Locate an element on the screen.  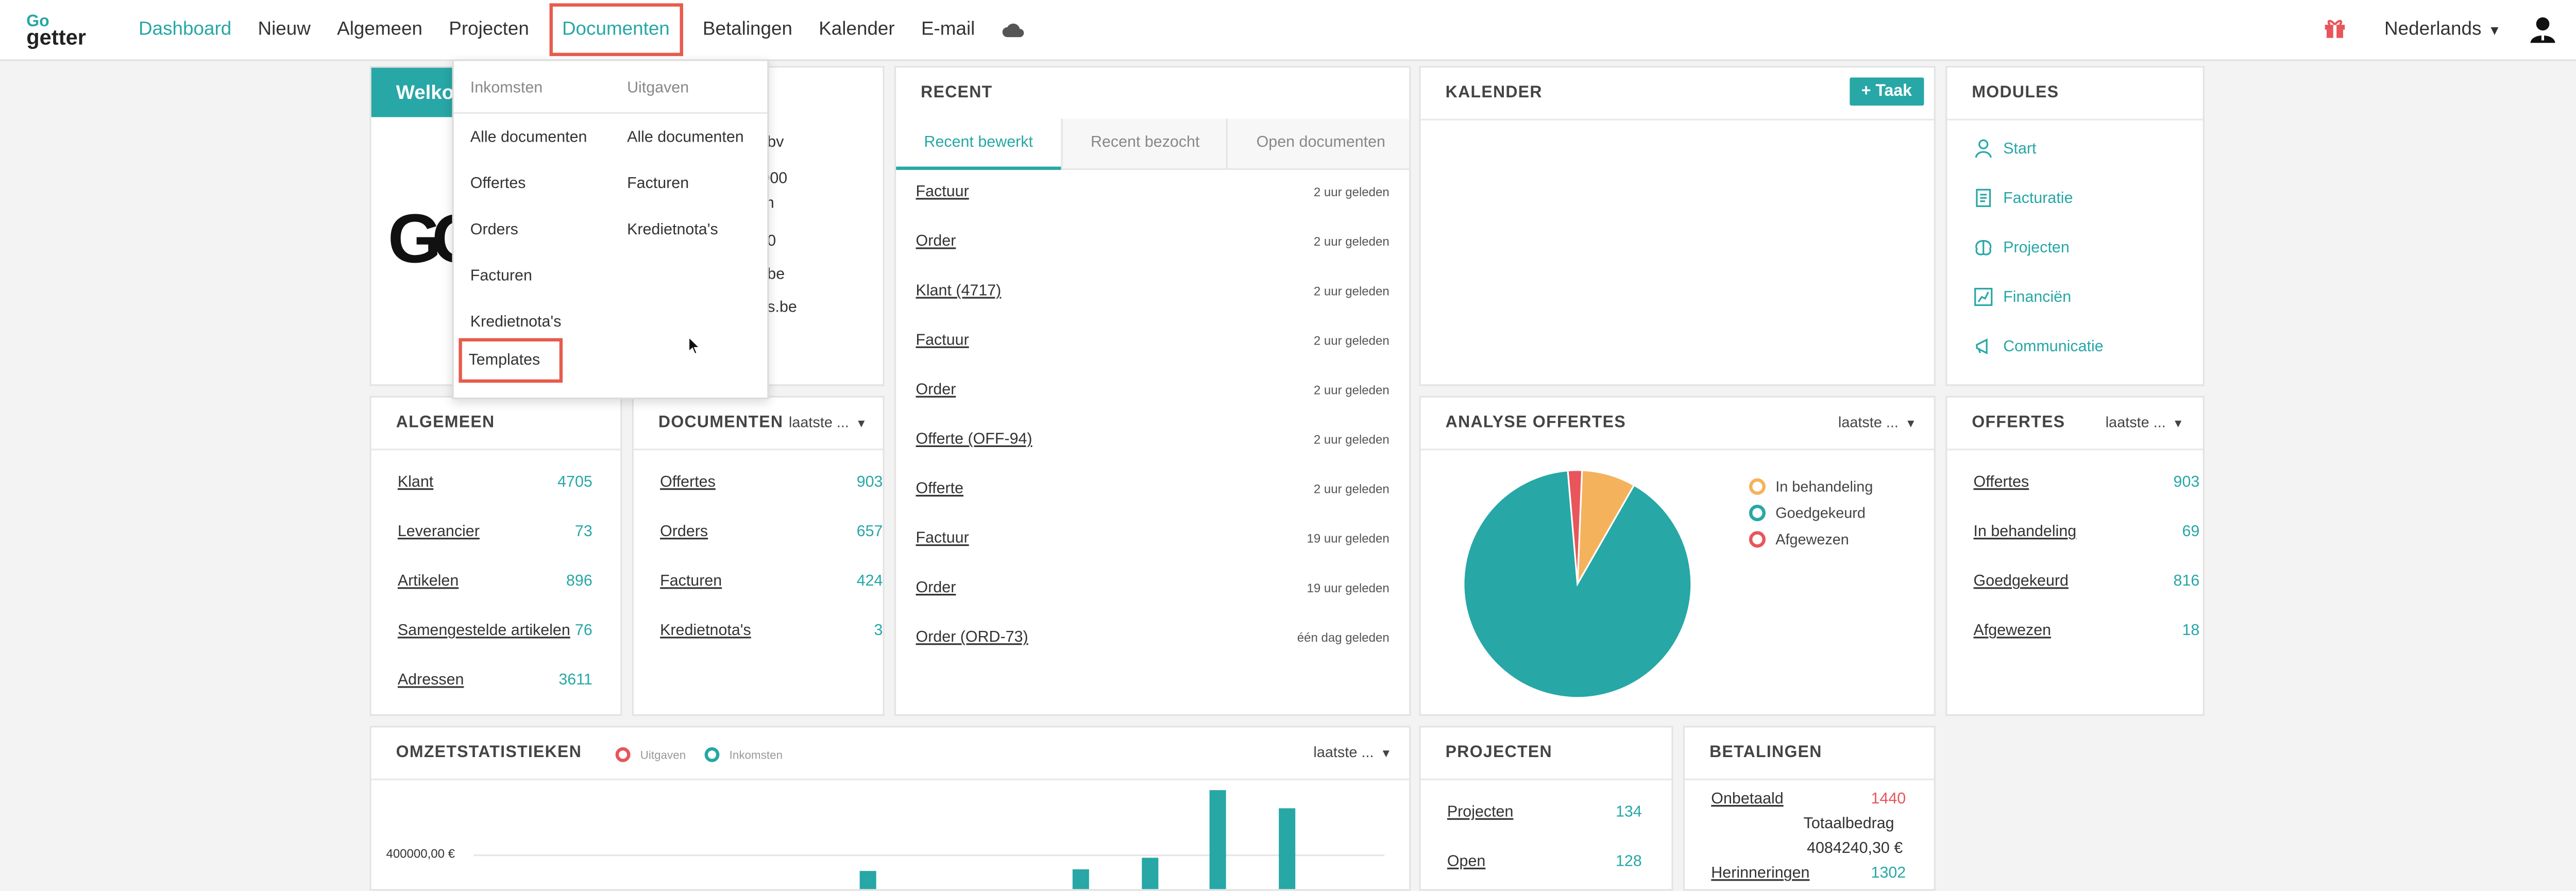
dropdown-inkomsten-item: Orders is located at coordinates (494, 230).